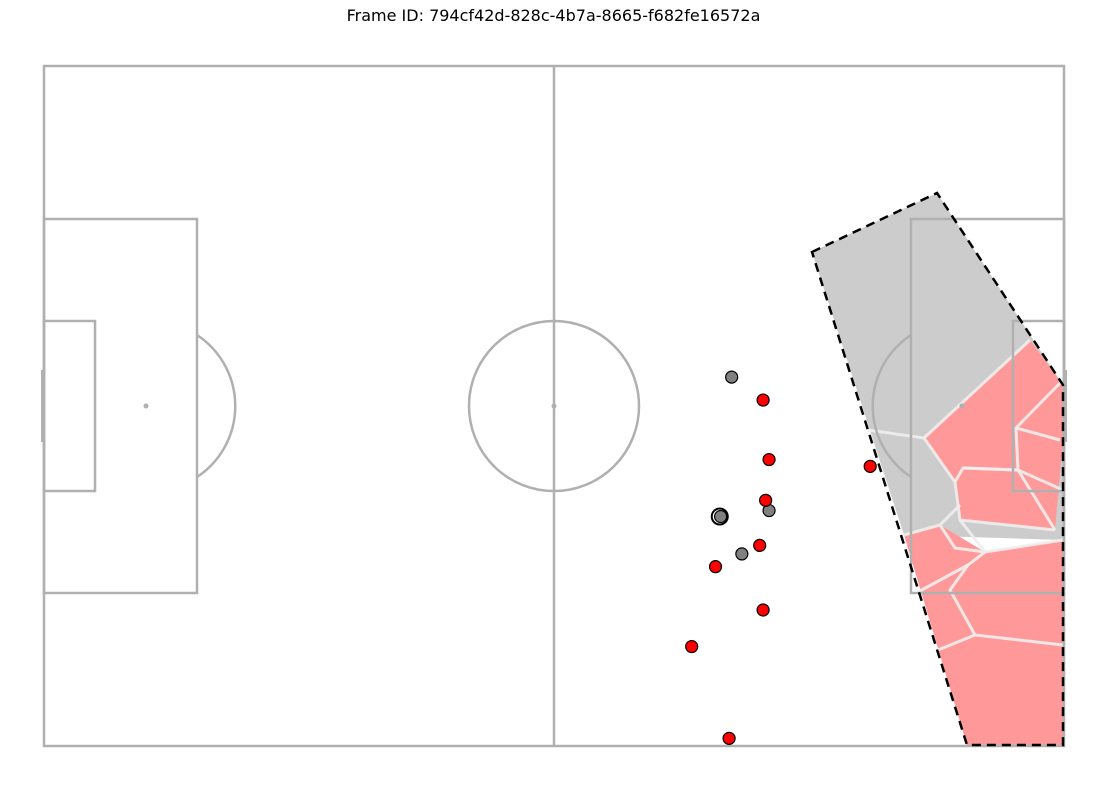 This screenshot has height=790, width=1107. What do you see at coordinates (69, 406) in the screenshot?
I see `left-goal-area` at bounding box center [69, 406].